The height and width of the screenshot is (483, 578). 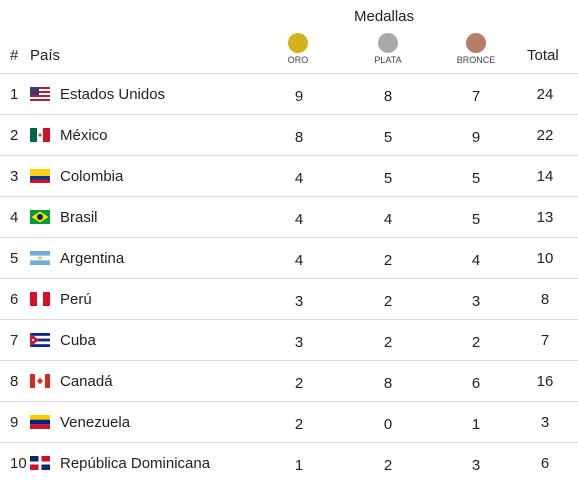 I want to click on total-count: 16, so click(x=545, y=381).